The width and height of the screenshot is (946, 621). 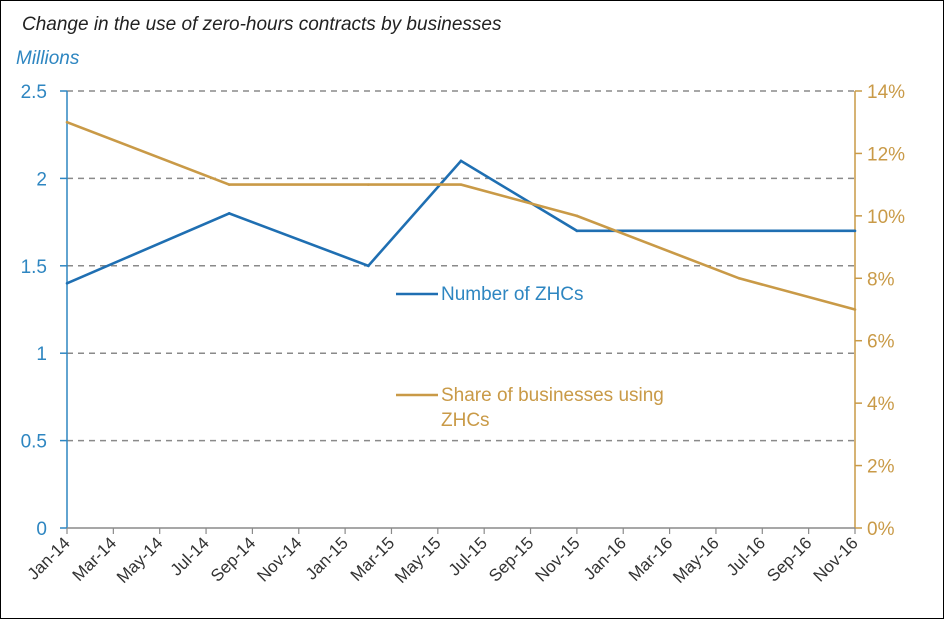 I want to click on y-axis-right-tick-label: 6%, so click(x=881, y=342).